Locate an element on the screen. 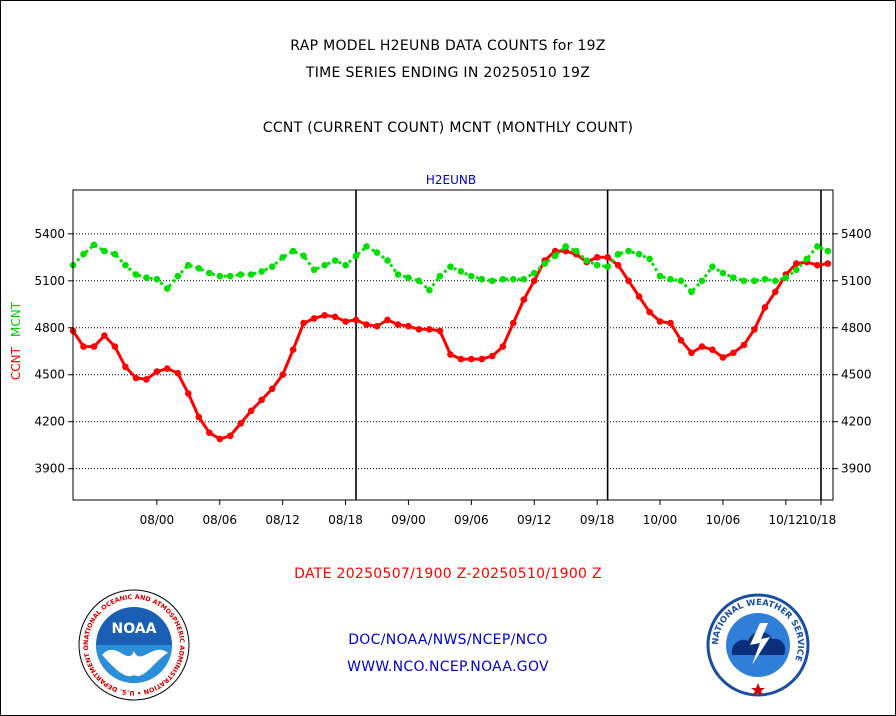  y-axis-label-ccnt: CCNT is located at coordinates (16, 363).